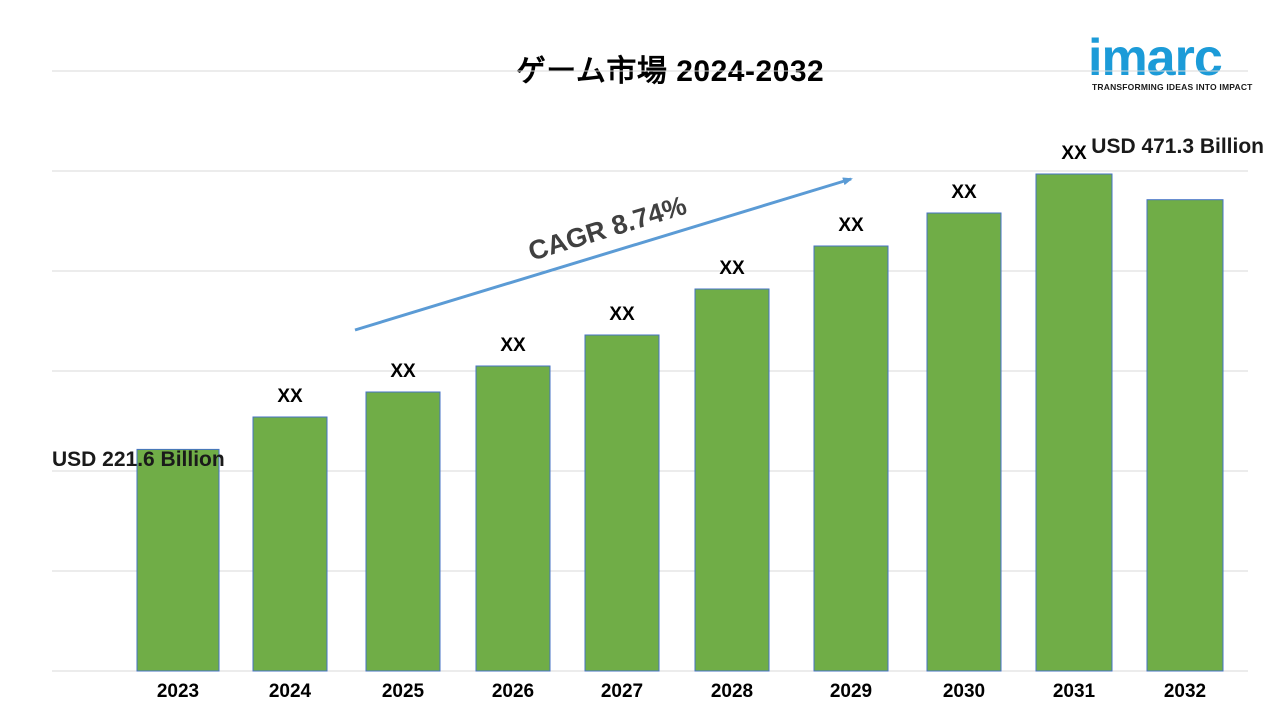 The width and height of the screenshot is (1280, 720). I want to click on bar-2029, so click(851, 458).